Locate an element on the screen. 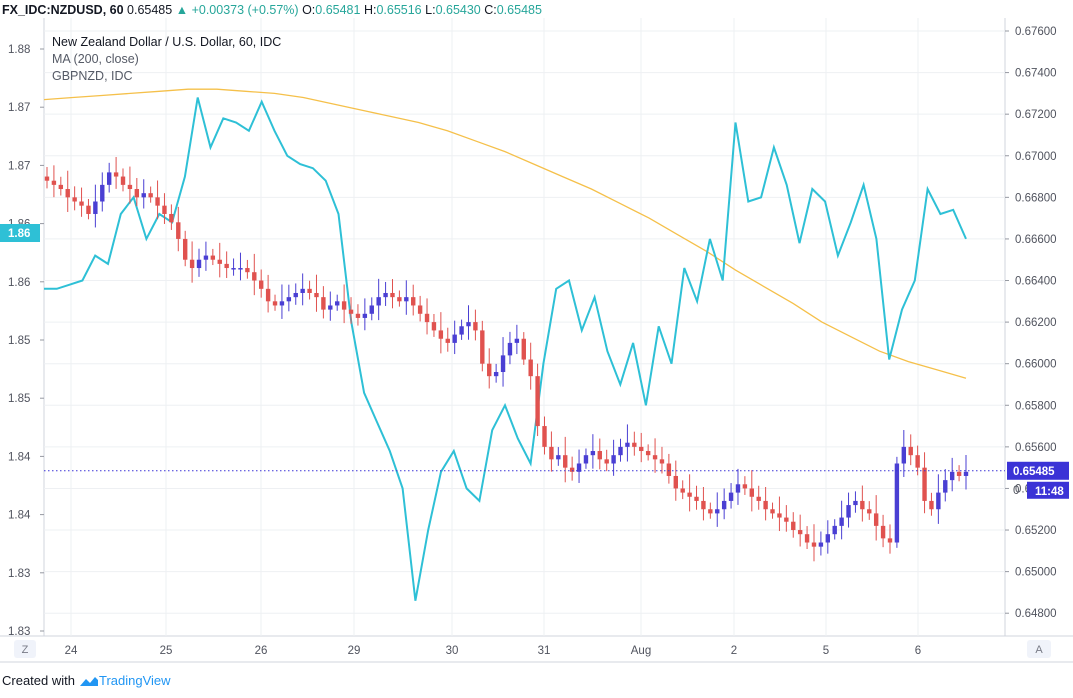  right-axis-tick-label: 0.66800 is located at coordinates (1036, 198).